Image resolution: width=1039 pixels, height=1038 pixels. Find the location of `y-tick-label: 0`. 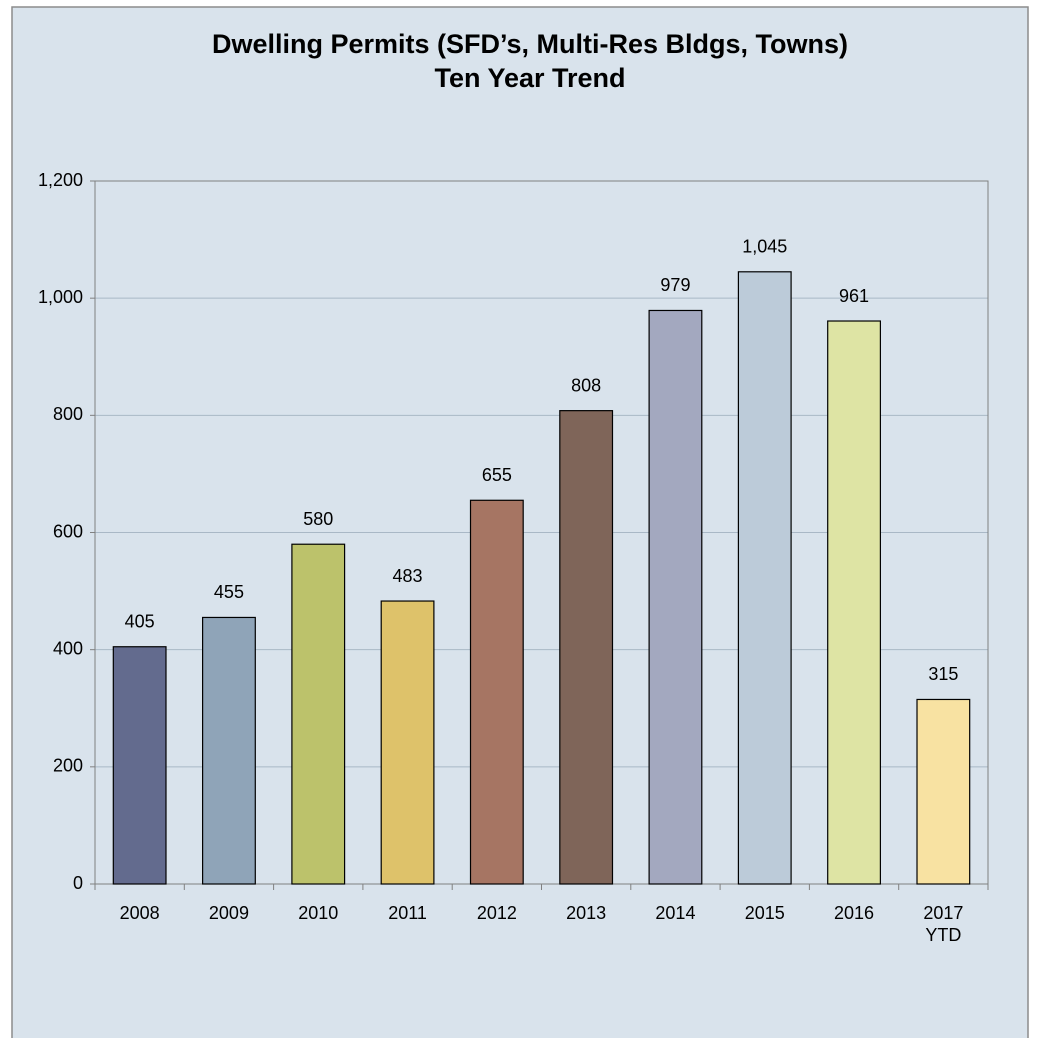

y-tick-label: 0 is located at coordinates (78, 883).